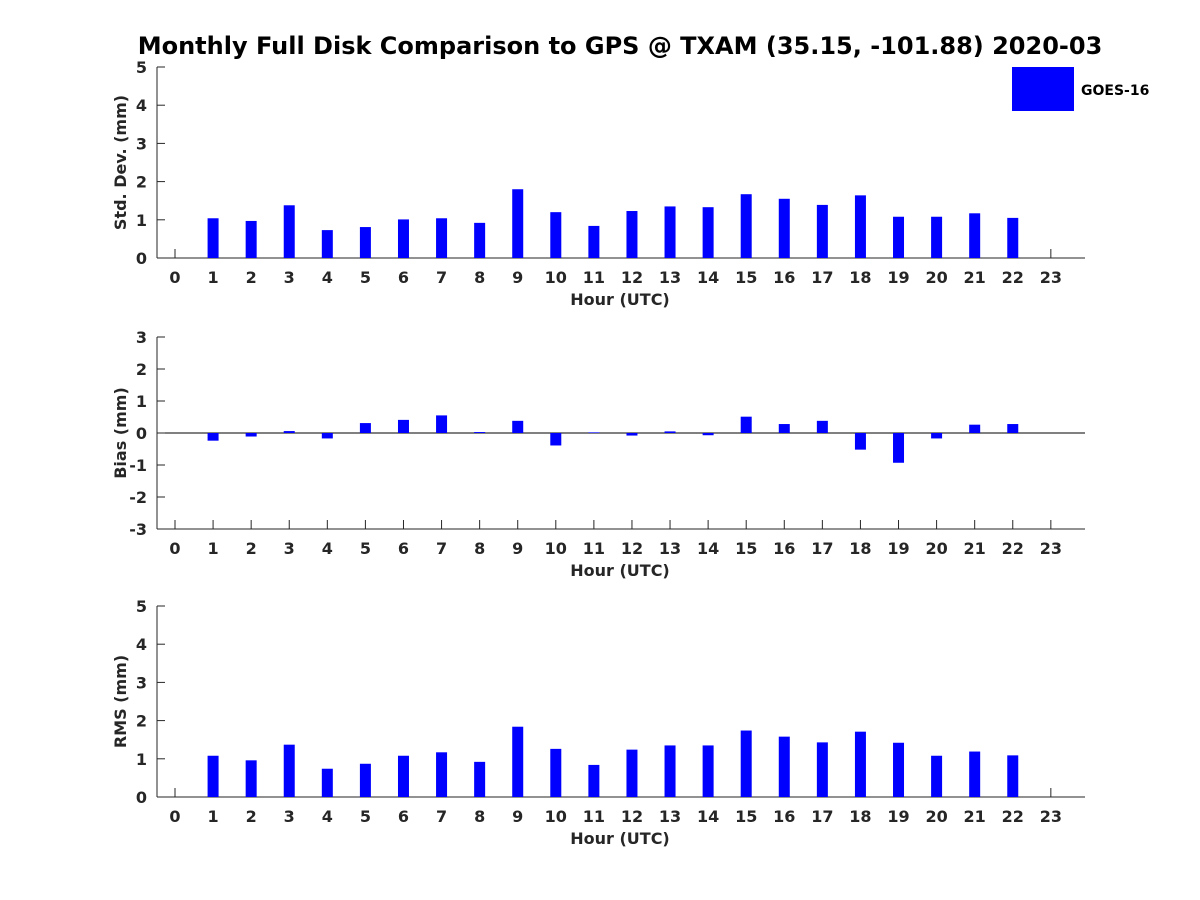  I want to click on y-tick-label: 2, so click(141, 369).